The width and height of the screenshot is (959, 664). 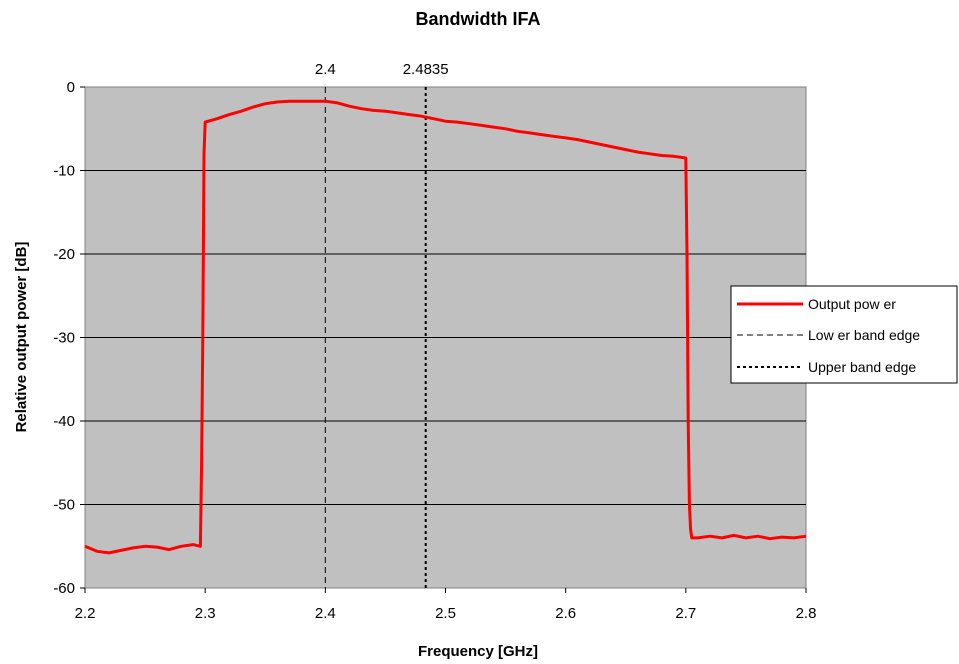 What do you see at coordinates (64, 588) in the screenshot?
I see `y-tick-label: -60` at bounding box center [64, 588].